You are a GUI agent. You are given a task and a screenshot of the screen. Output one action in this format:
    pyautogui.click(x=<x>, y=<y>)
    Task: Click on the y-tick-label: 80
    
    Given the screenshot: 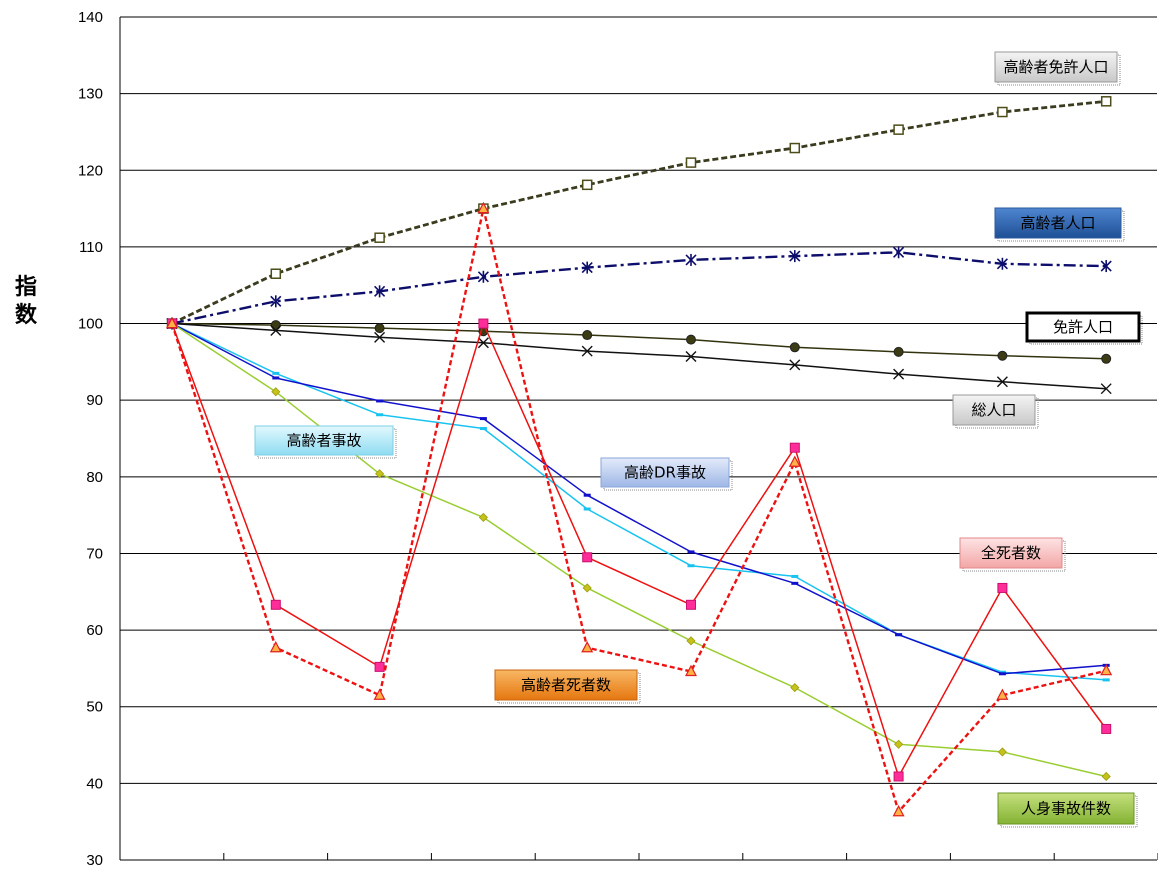 What is the action you would take?
    pyautogui.click(x=94, y=477)
    